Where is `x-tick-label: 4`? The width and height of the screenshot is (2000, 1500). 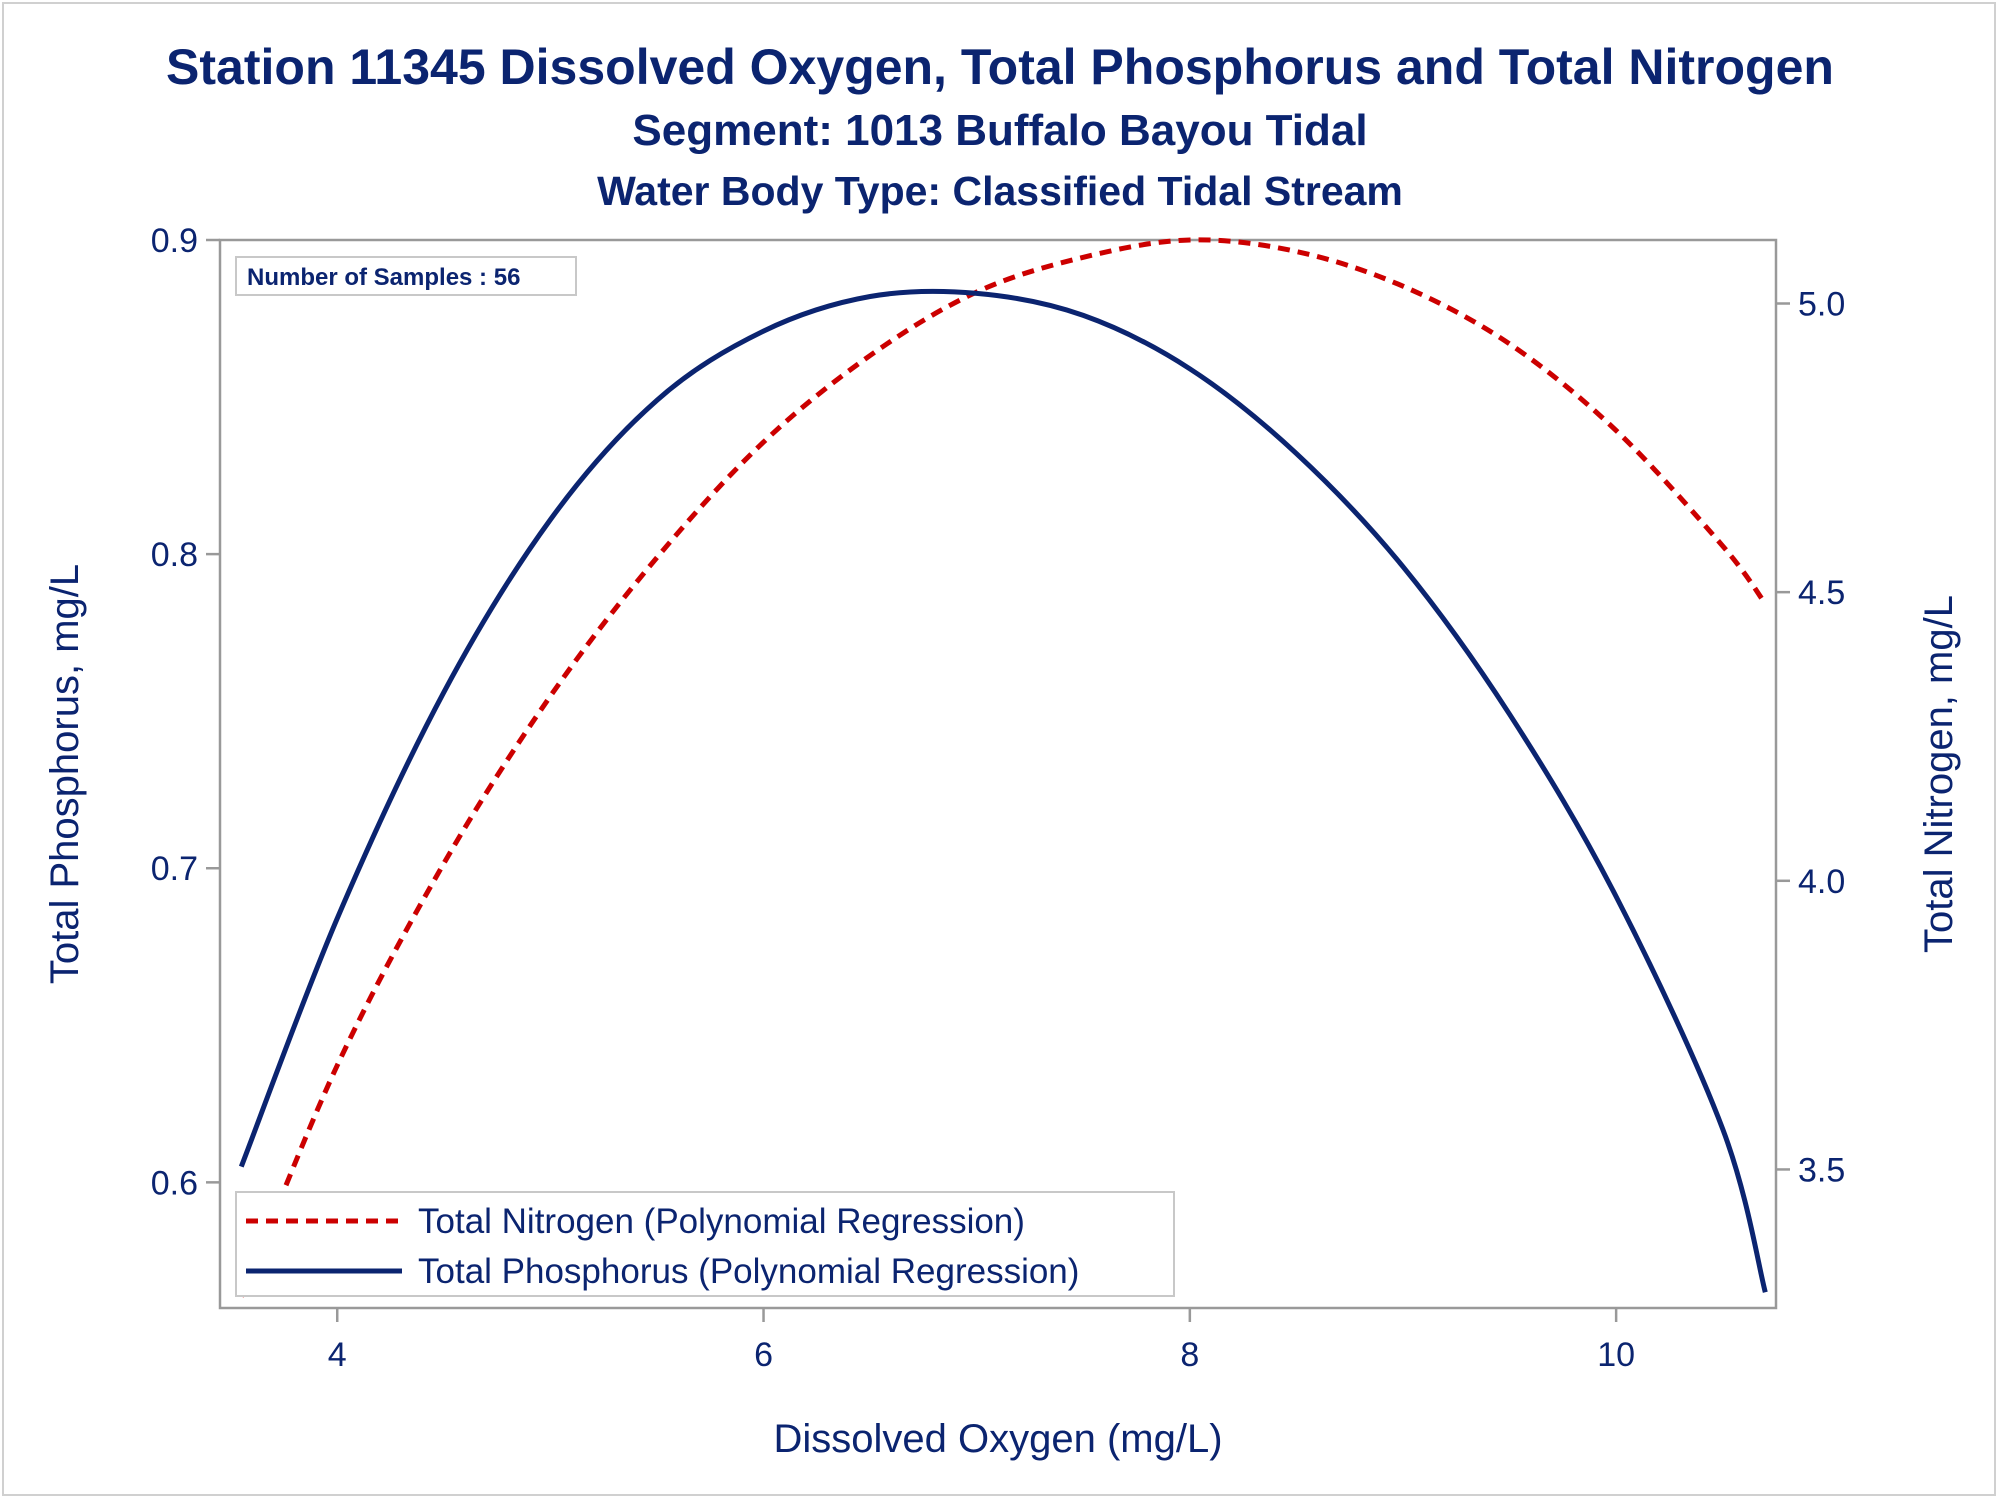 x-tick-label: 4 is located at coordinates (337, 1355).